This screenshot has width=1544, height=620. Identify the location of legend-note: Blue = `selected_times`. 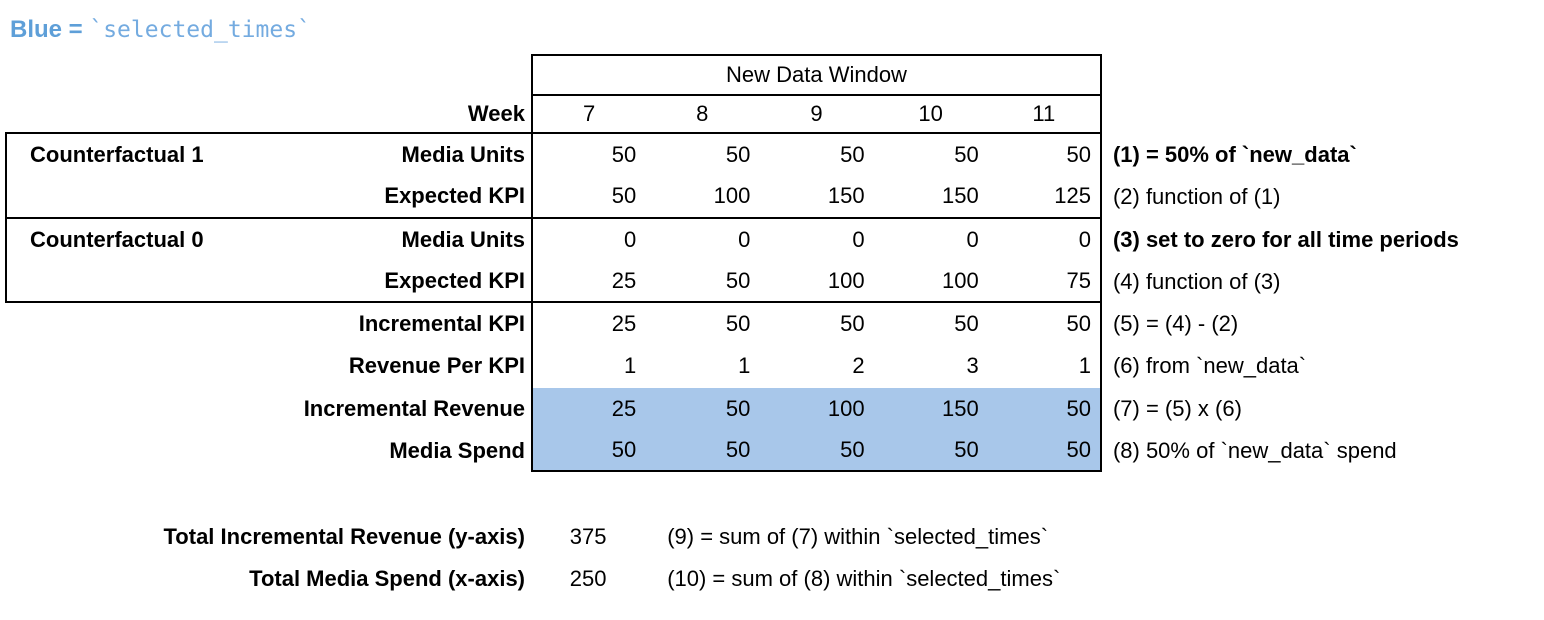
(160, 30).